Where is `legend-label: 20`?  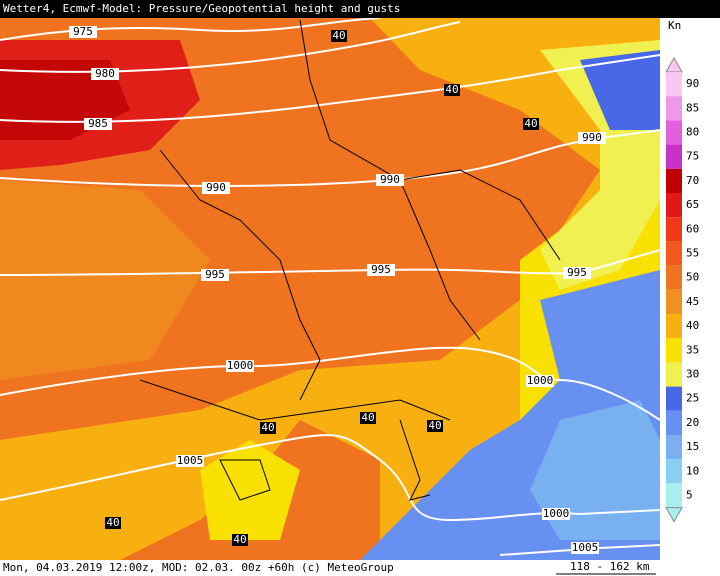
legend-label: 20 is located at coordinates (692, 422).